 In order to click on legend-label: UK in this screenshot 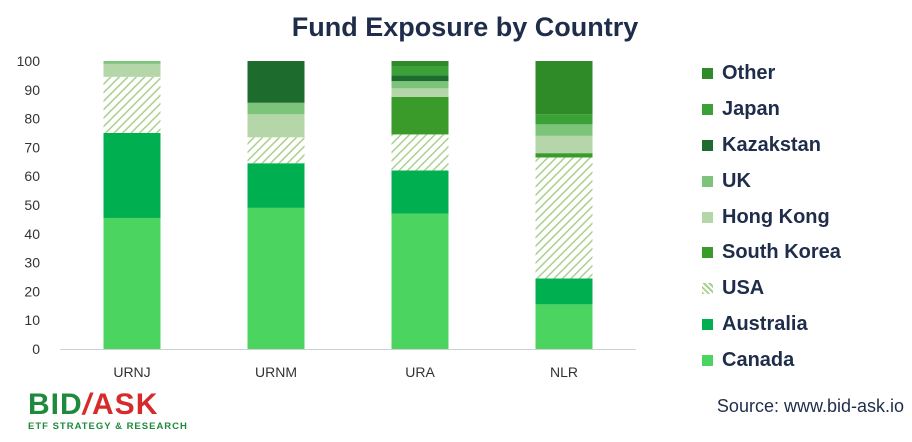, I will do `click(736, 180)`.